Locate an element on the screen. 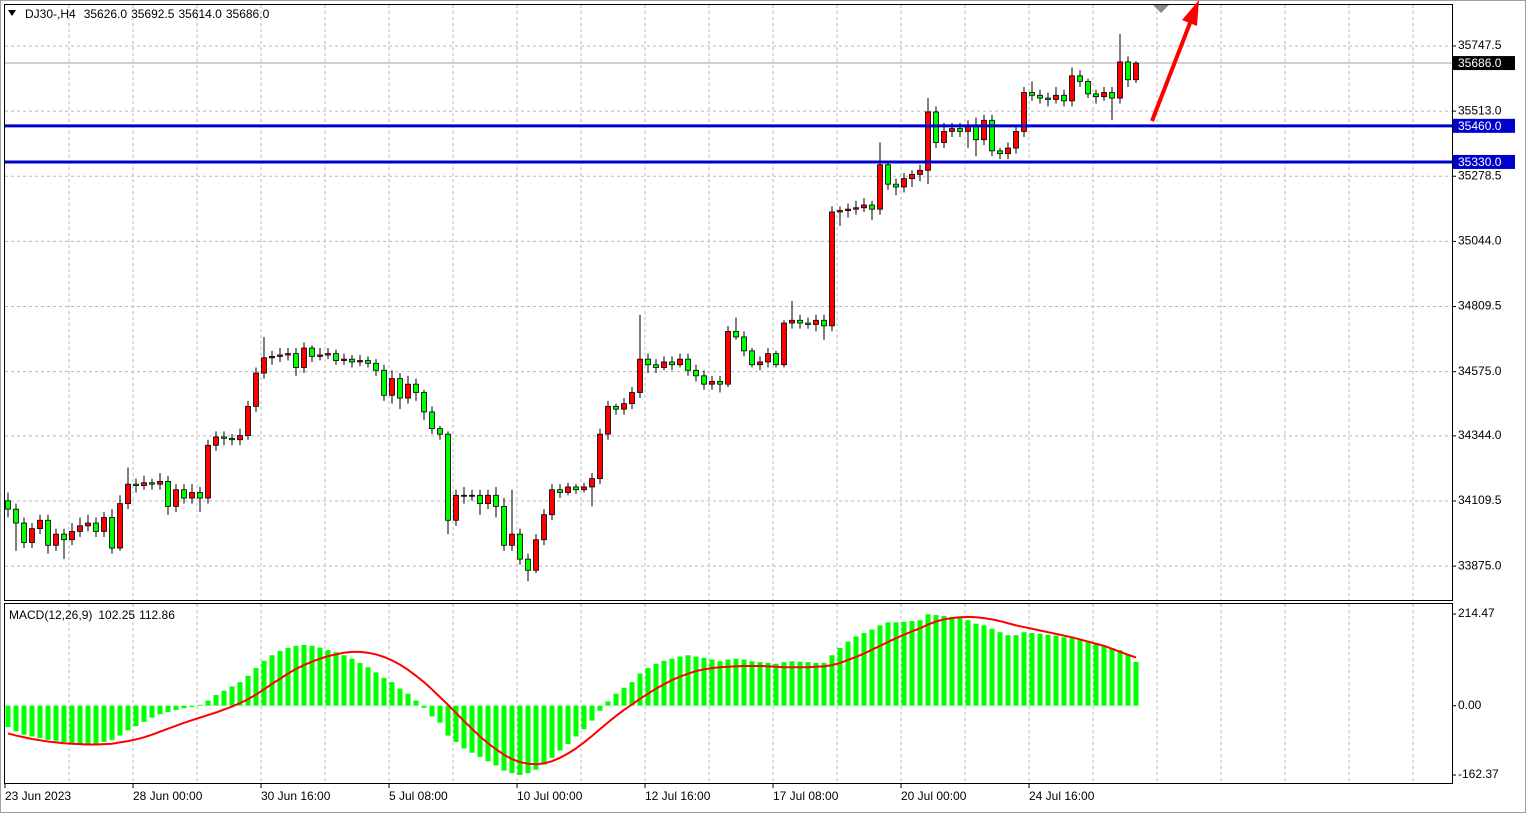 The height and width of the screenshot is (813, 1526). y-tick-label: -162.37 is located at coordinates (1478, 774).